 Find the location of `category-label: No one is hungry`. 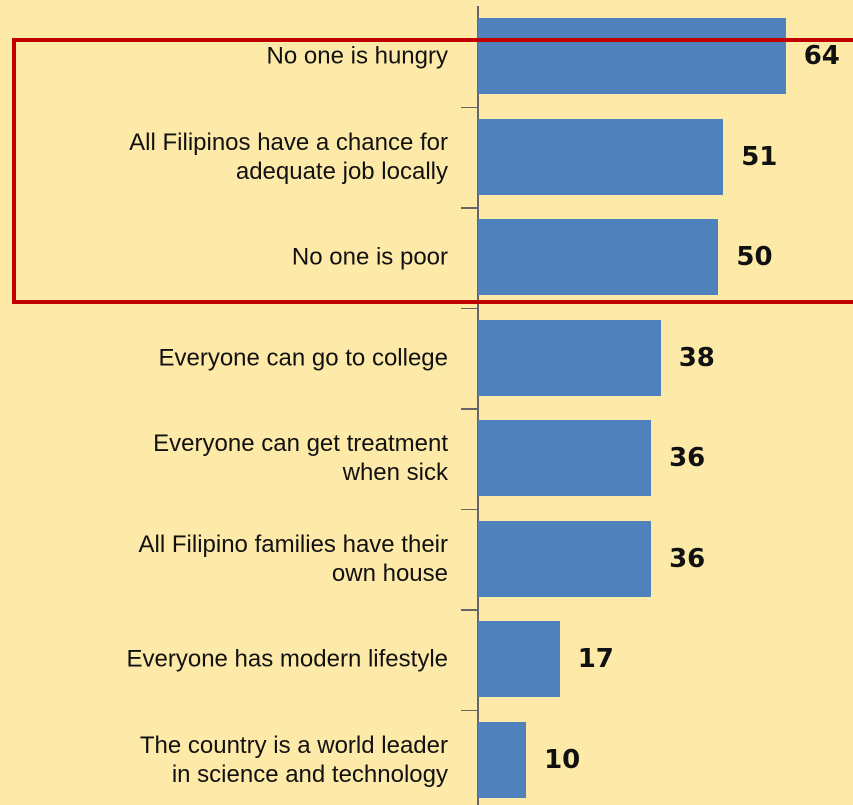

category-label: No one is hungry is located at coordinates (357, 56).